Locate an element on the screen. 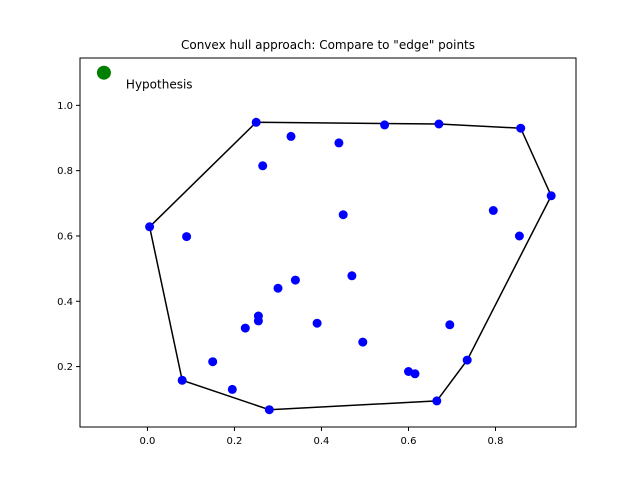 Image resolution: width=640 pixels, height=480 pixels. hypothesis-marker is located at coordinates (103, 72).